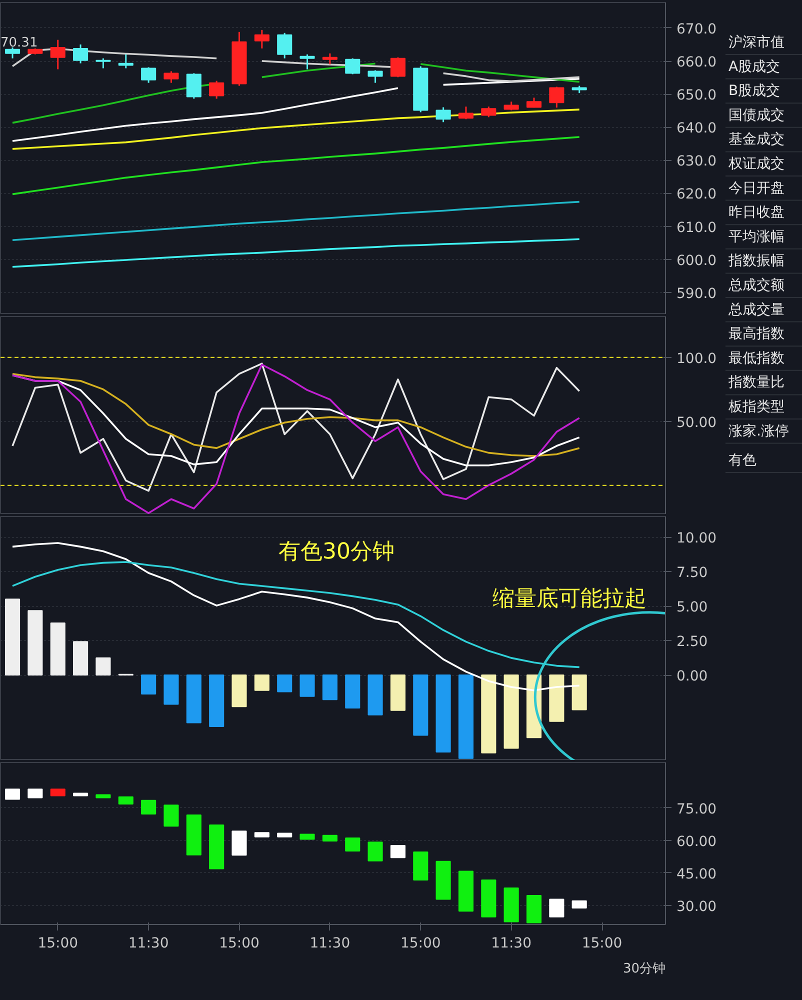 The width and height of the screenshot is (802, 1000). Describe the element at coordinates (742, 460) in the screenshot. I see `text: 有色` at that location.